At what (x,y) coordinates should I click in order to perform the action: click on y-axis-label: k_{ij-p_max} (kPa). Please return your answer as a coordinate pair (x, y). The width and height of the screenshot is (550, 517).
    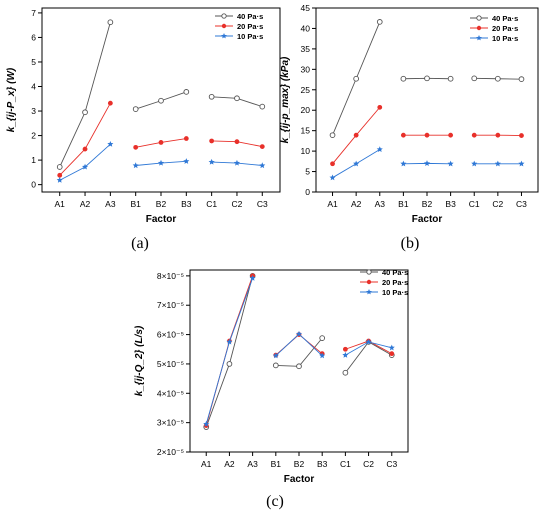
    Looking at the image, I should click on (285, 99).